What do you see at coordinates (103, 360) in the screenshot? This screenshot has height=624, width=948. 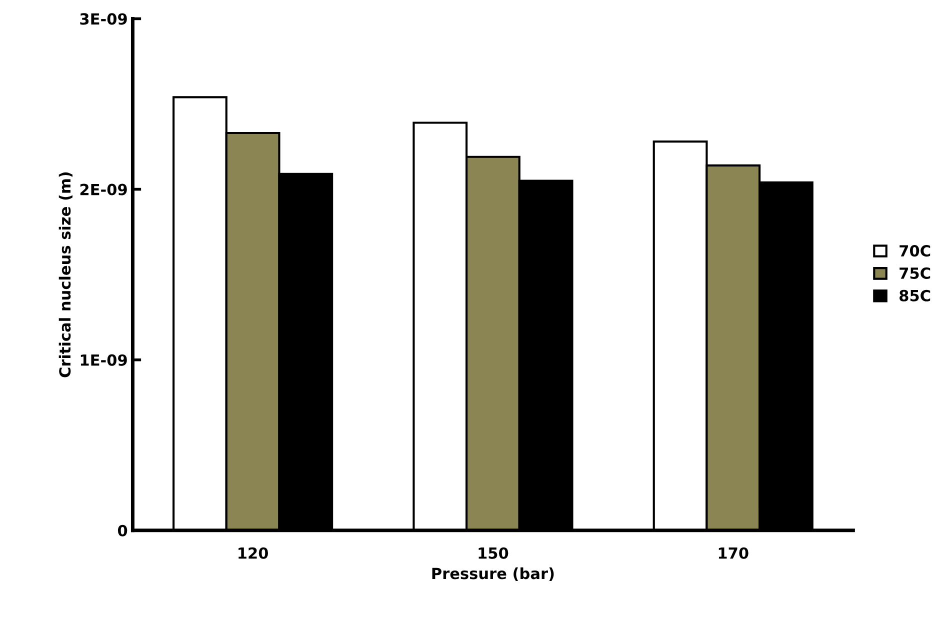 I see `y-tick-label: 1E-09` at bounding box center [103, 360].